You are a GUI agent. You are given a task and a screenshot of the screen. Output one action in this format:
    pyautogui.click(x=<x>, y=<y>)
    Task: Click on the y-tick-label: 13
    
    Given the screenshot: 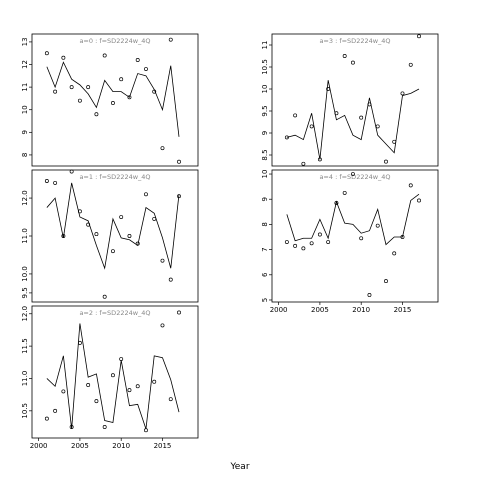 What is the action you would take?
    pyautogui.click(x=25, y=41)
    